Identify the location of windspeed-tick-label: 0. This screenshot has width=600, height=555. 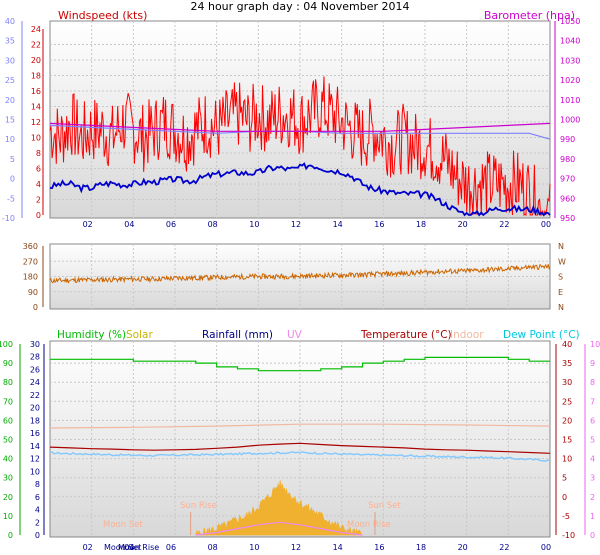
(38, 215).